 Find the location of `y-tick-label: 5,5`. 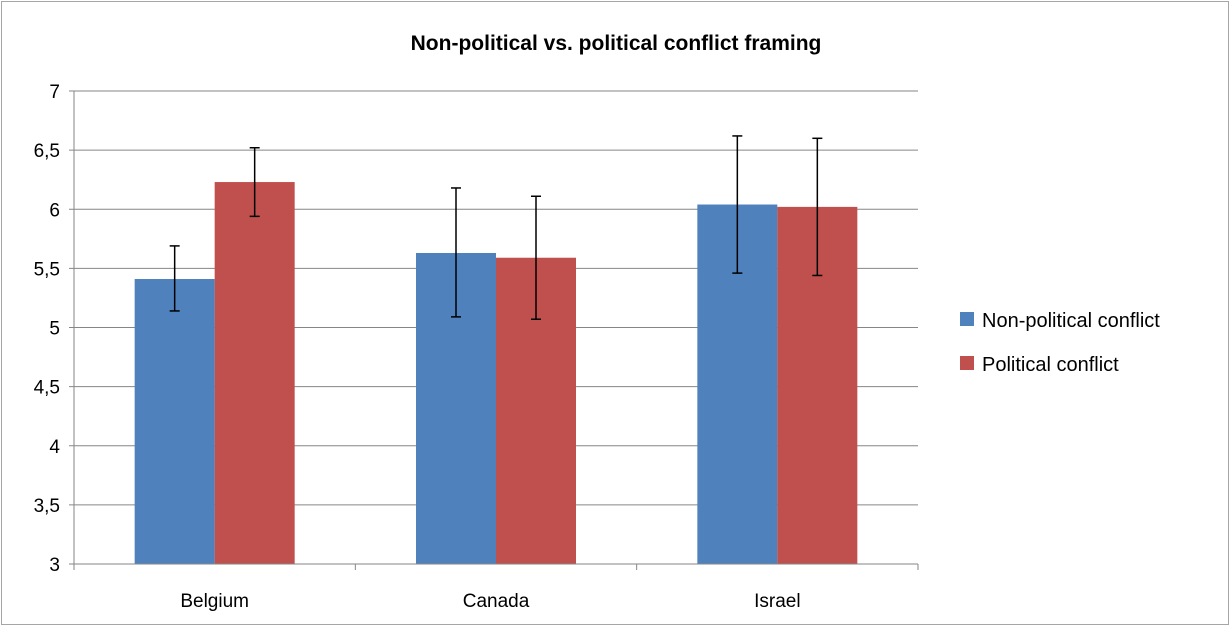

y-tick-label: 5,5 is located at coordinates (47, 269).